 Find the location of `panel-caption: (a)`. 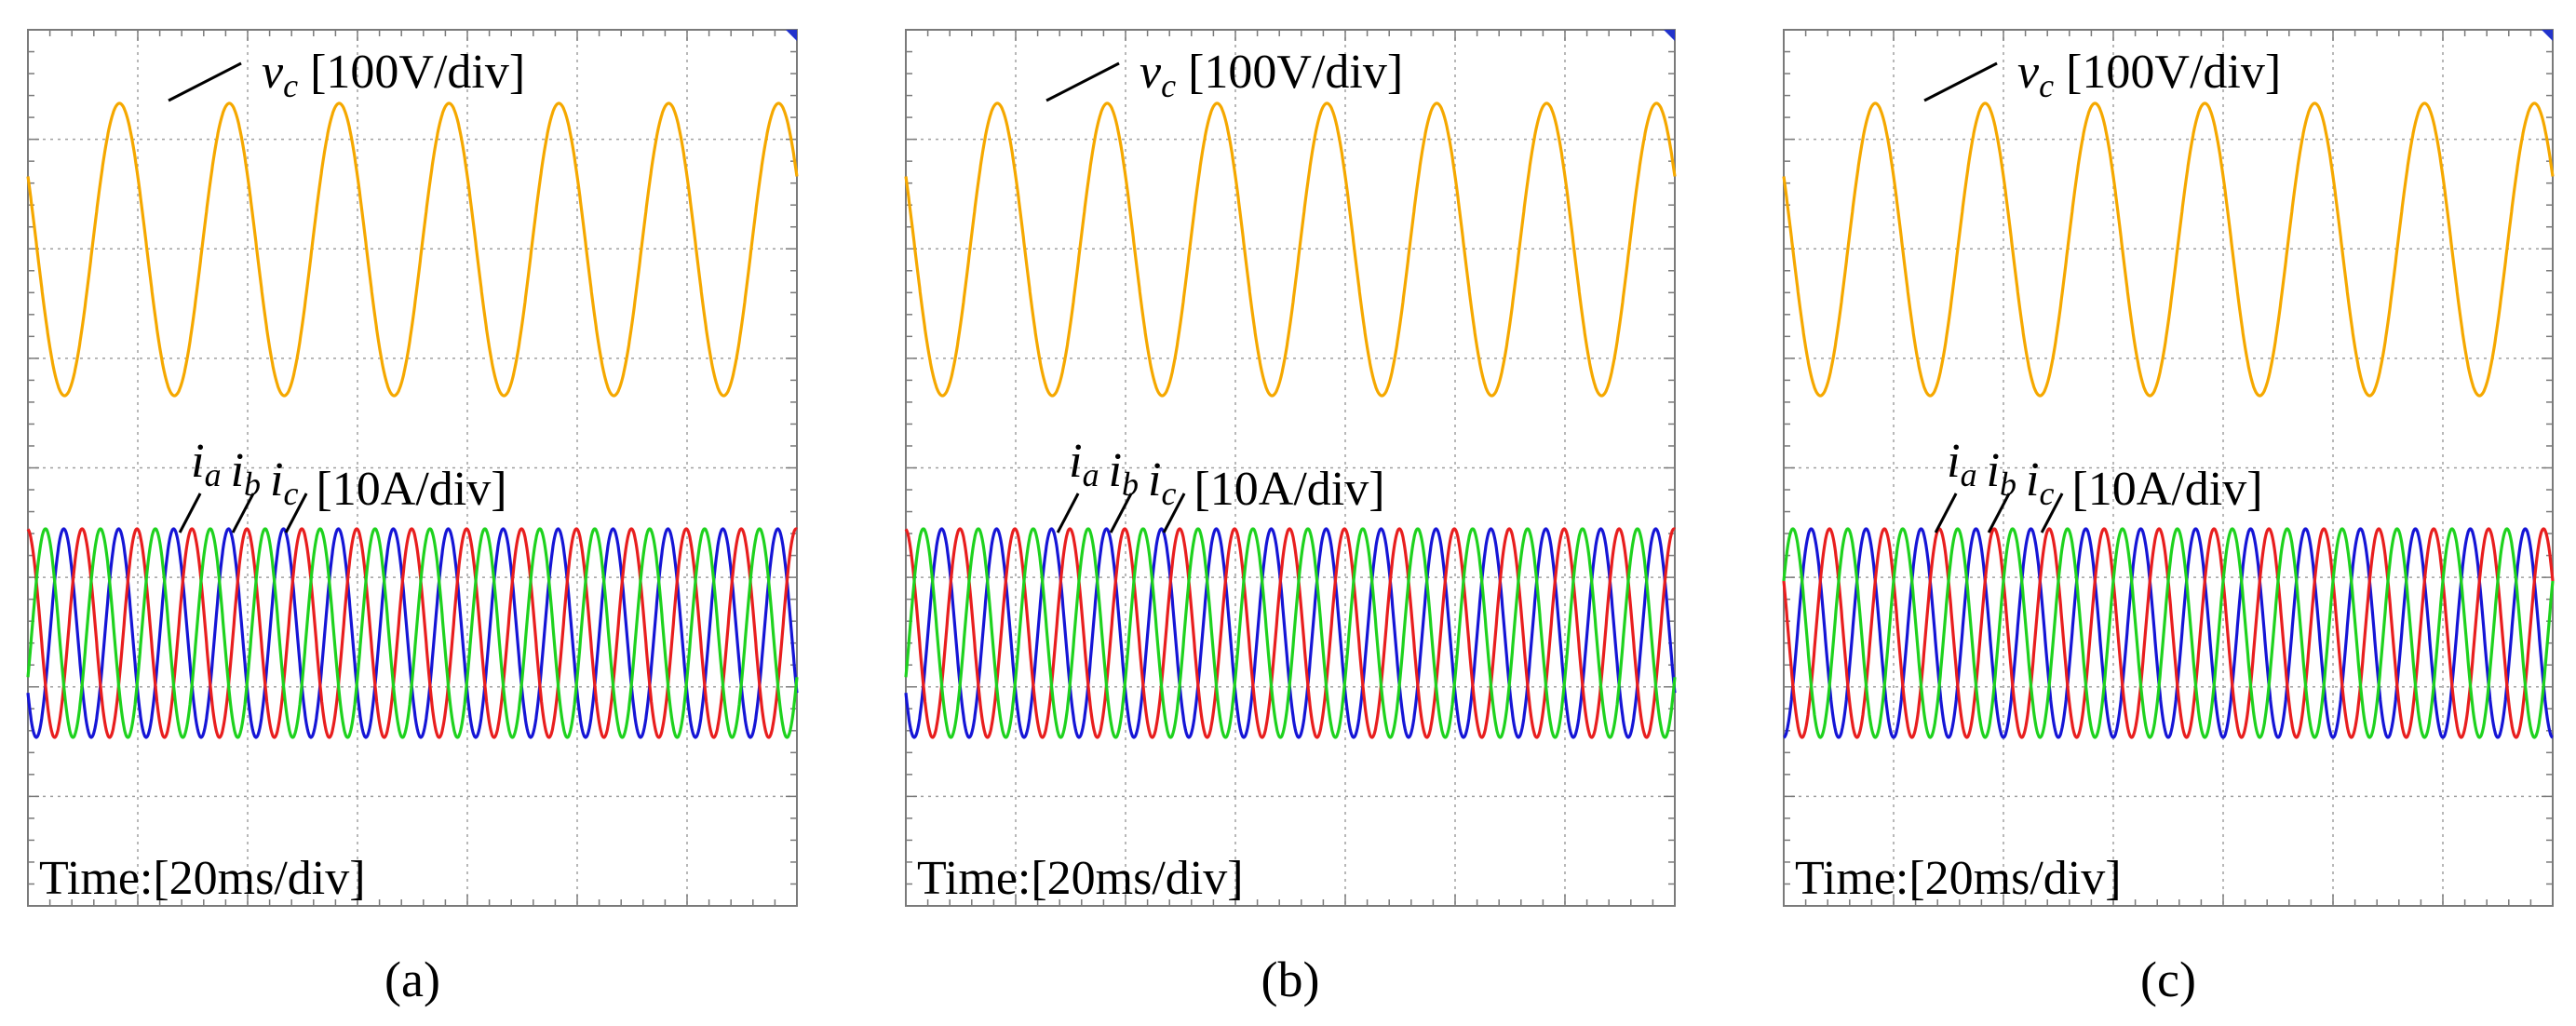

panel-caption: (a) is located at coordinates (412, 980).